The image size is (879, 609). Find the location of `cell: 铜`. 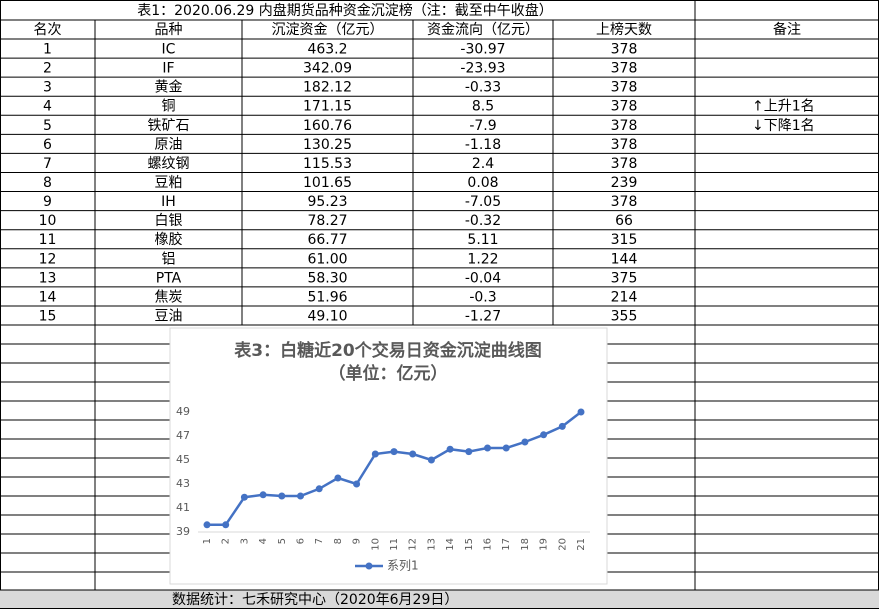

cell: 铜 is located at coordinates (169, 107).